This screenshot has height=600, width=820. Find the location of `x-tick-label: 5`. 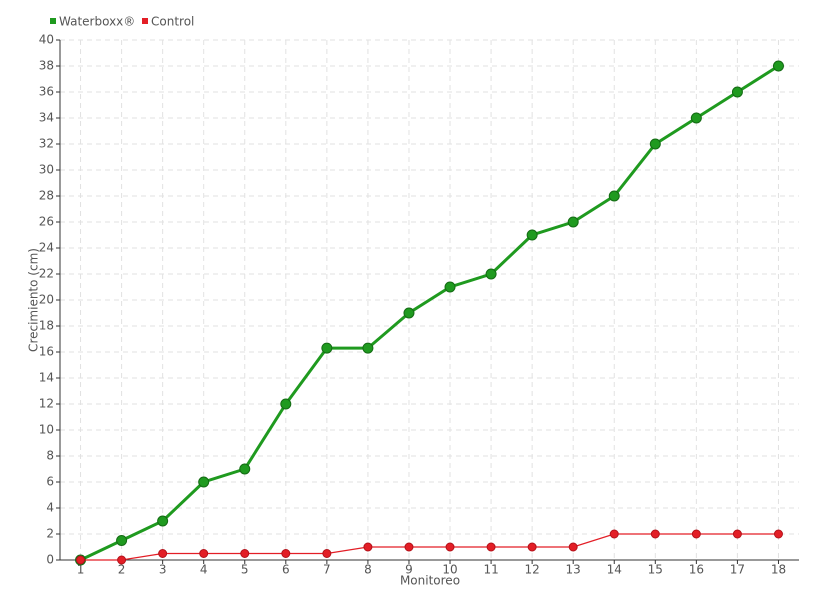

x-tick-label: 5 is located at coordinates (245, 570).